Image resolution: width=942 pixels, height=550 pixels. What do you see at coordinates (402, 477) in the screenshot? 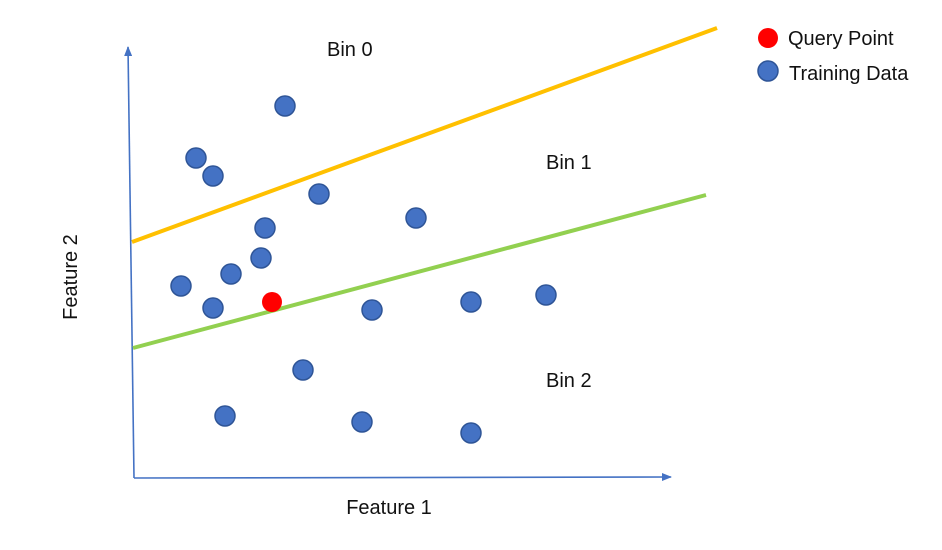
I see `x-axis` at bounding box center [402, 477].